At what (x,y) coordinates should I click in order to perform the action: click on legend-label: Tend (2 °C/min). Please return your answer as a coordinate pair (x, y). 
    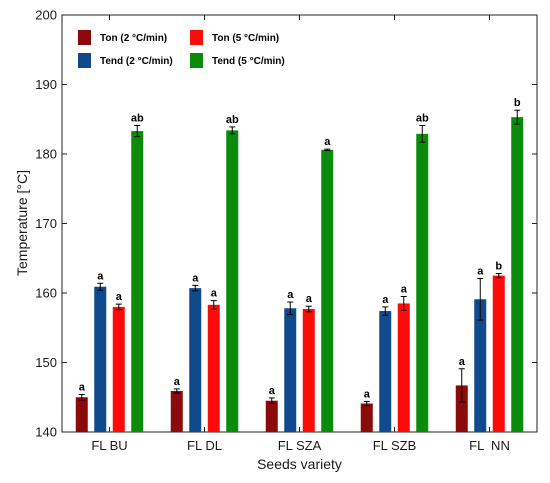
    Looking at the image, I should click on (136, 61).